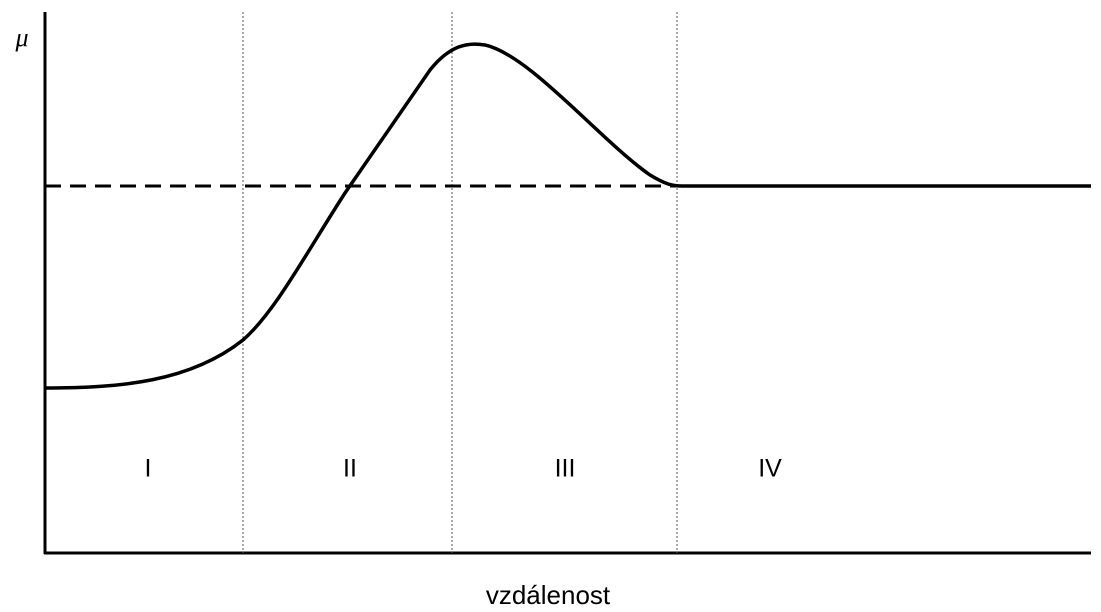 The height and width of the screenshot is (612, 1101). I want to click on region-label: I, so click(148, 469).